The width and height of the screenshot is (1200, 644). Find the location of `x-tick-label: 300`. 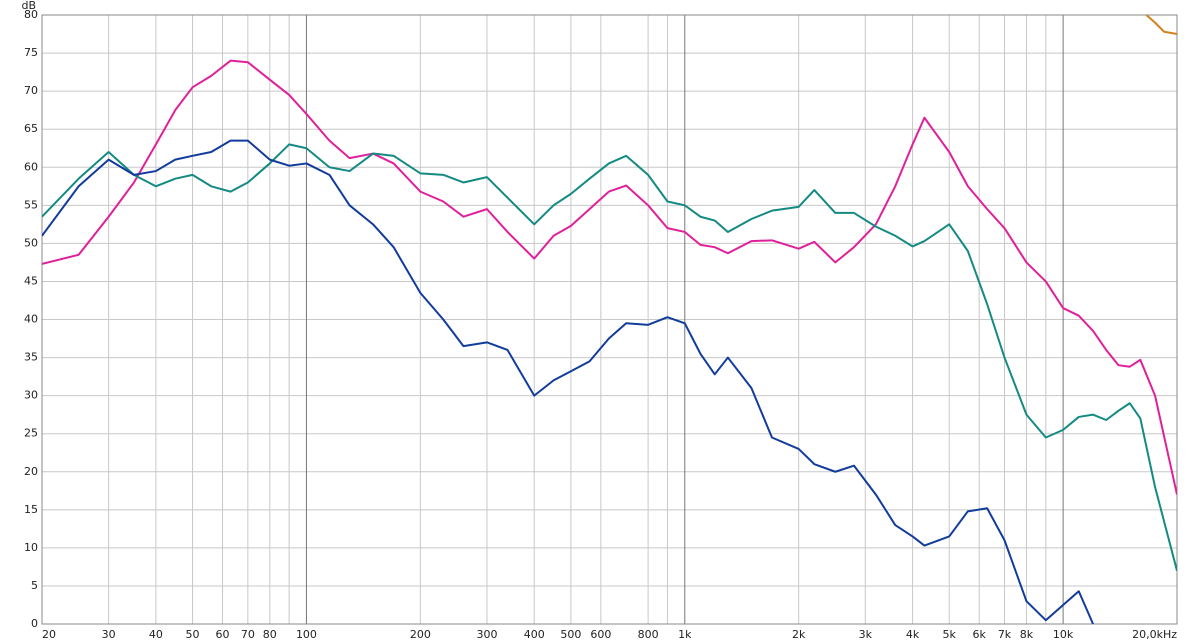

x-tick-label: 300 is located at coordinates (486, 634).